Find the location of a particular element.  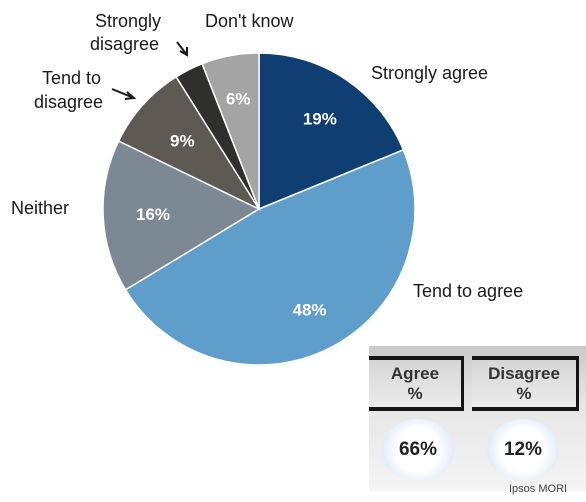

arrow-strongly-disagree is located at coordinates (182, 48).